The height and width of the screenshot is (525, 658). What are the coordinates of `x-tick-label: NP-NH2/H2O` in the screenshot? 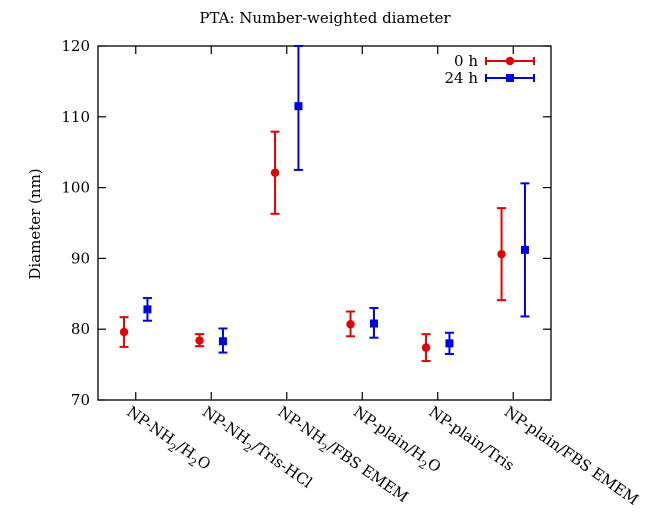 It's located at (167, 440).